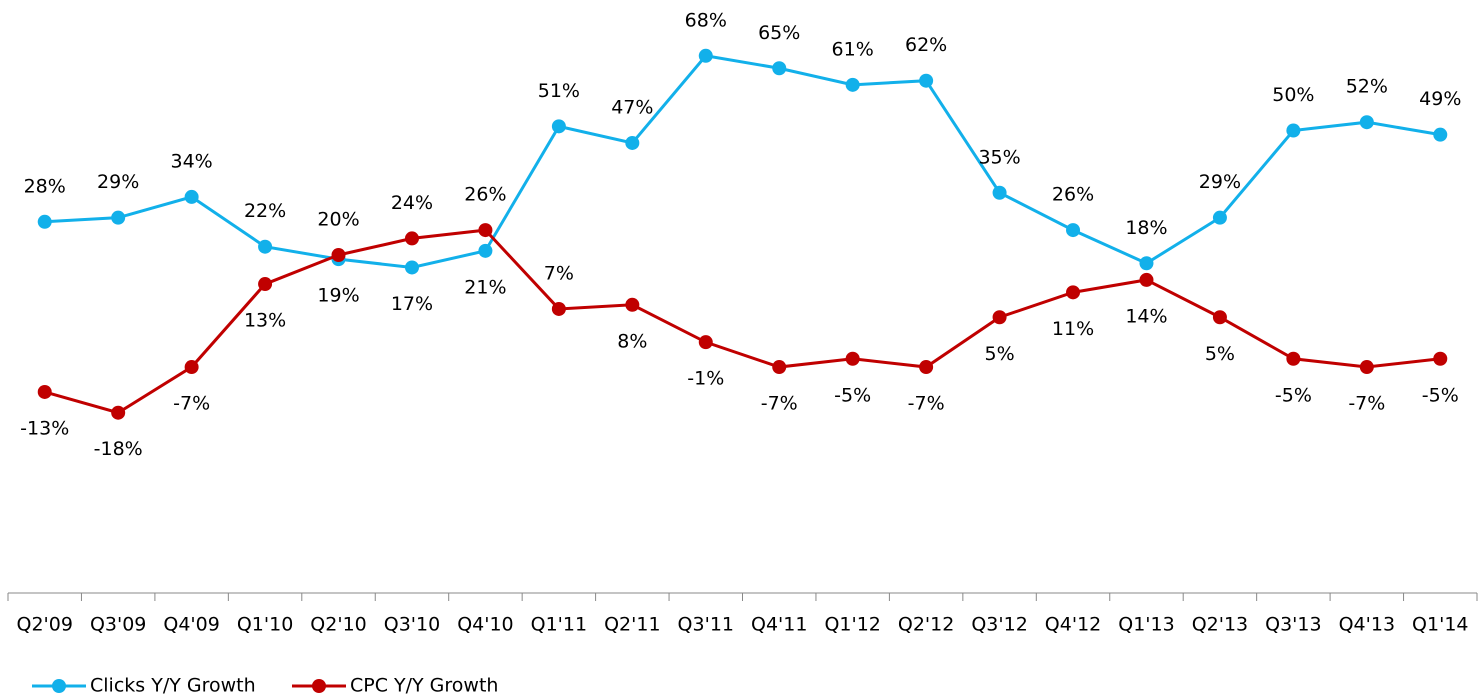 This screenshot has height=698, width=1484. I want to click on x-tick-label: Q4'11, so click(779, 625).